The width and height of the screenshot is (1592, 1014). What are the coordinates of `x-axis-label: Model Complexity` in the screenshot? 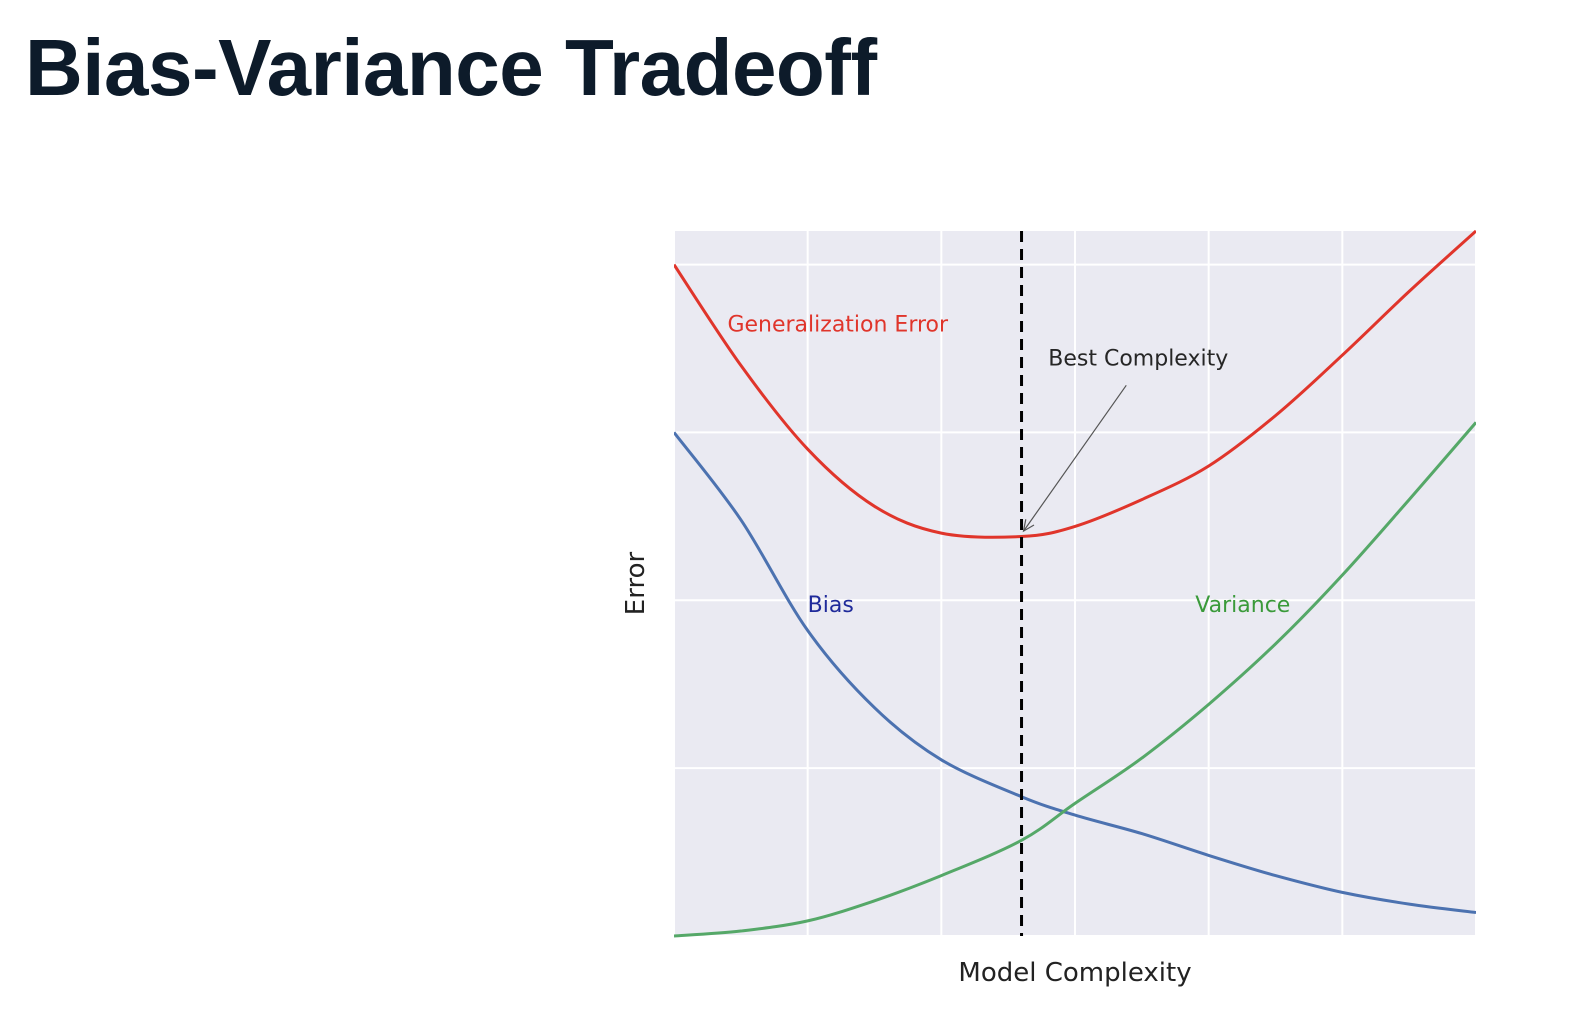 It's located at (1074, 973).